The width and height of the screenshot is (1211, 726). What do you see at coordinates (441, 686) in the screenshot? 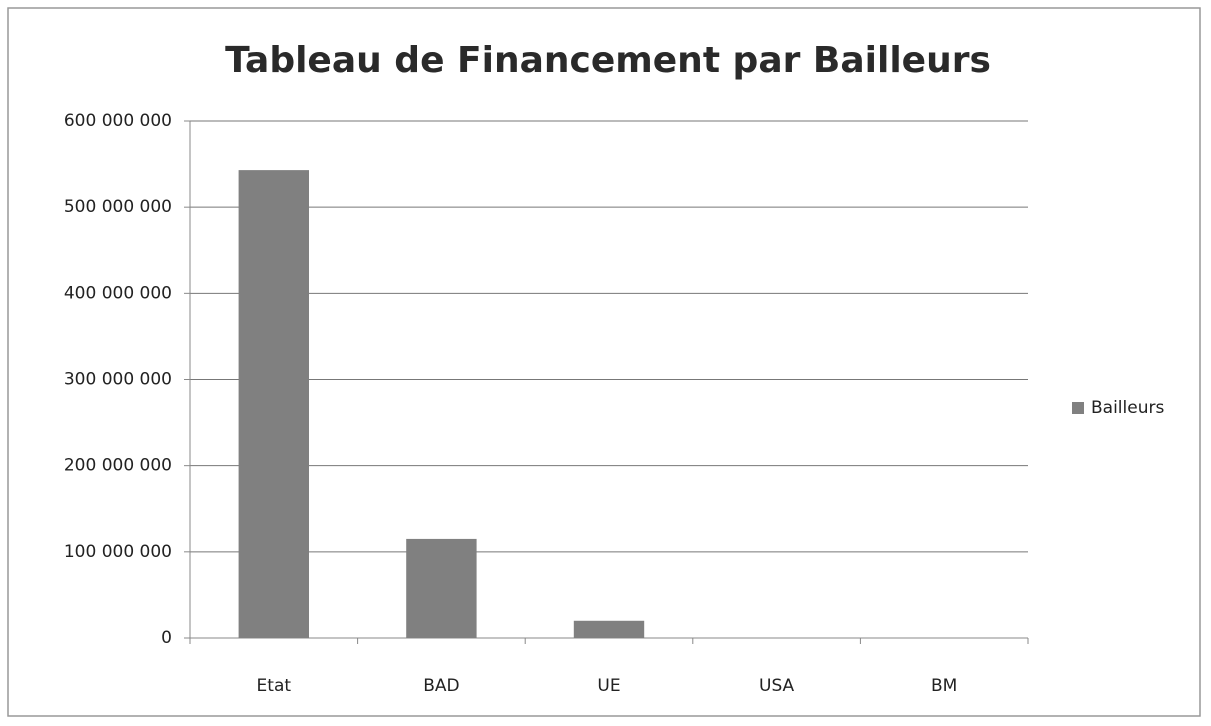
I see `x-tick-label: BAD` at bounding box center [441, 686].